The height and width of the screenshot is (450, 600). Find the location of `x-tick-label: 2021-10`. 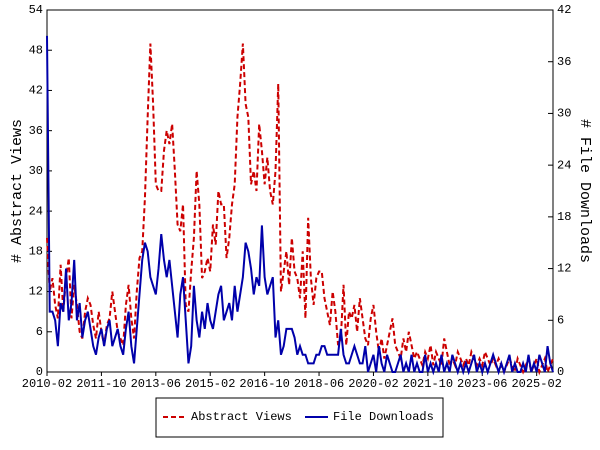

x-tick-label: 2021-10 is located at coordinates (428, 384).